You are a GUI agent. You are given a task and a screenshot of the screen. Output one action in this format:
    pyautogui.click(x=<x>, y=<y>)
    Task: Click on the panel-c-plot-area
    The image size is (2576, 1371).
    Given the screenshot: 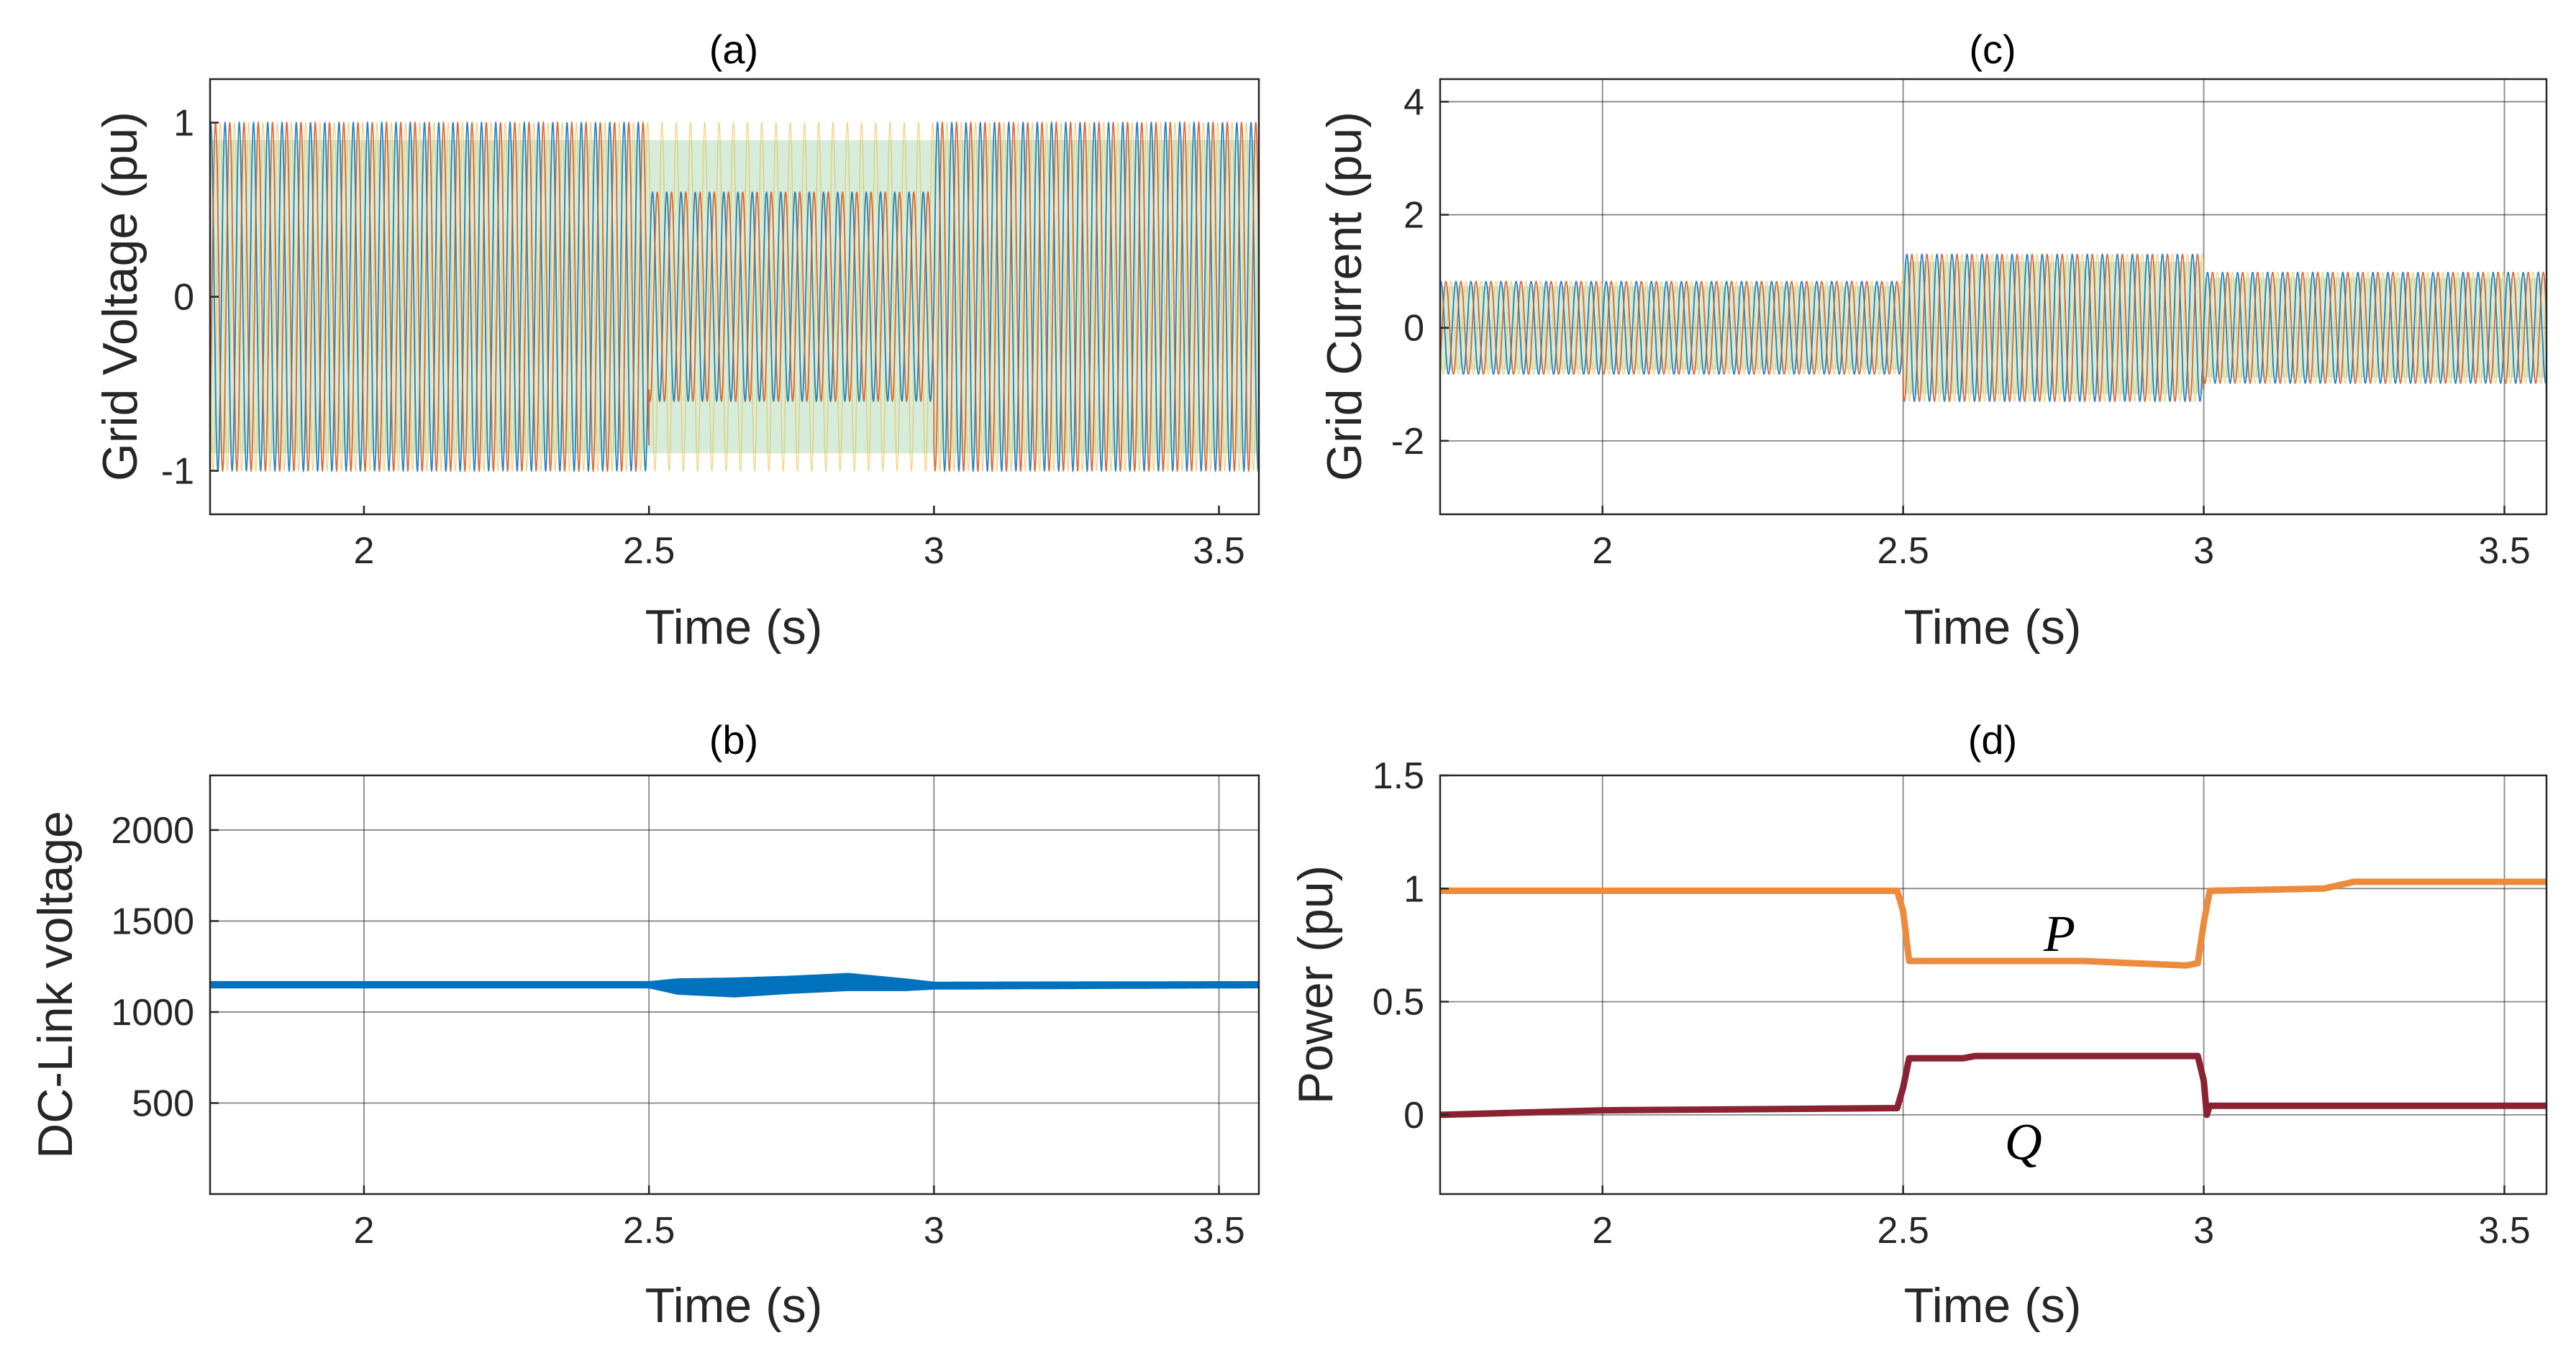 What is the action you would take?
    pyautogui.click(x=1994, y=296)
    